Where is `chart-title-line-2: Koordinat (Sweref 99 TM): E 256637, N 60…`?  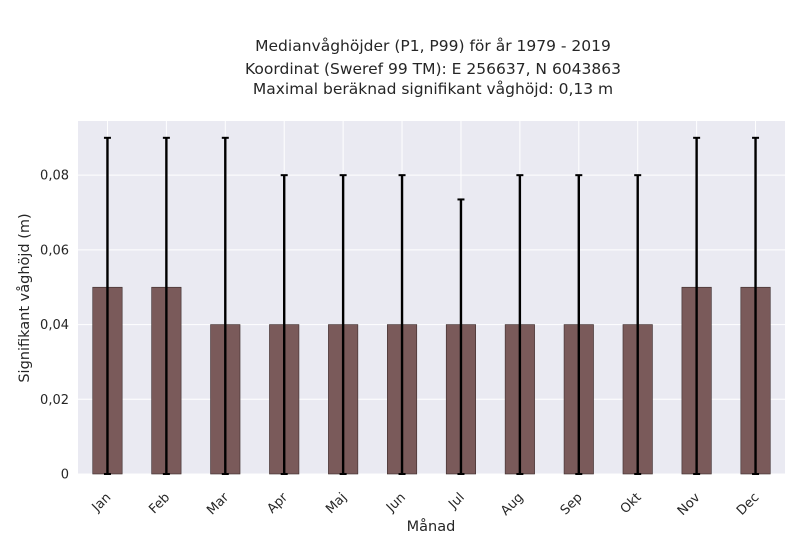
chart-title-line-2: Koordinat (Sweref 99 TM): E 256637, N 60… is located at coordinates (433, 69).